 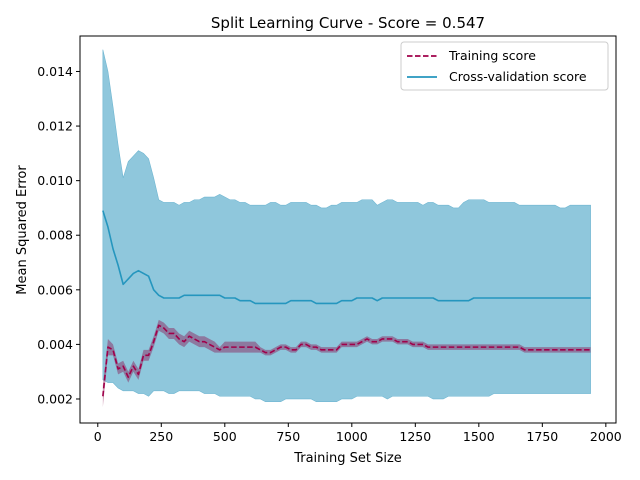 I want to click on x-tick-label: 750, so click(x=288, y=436).